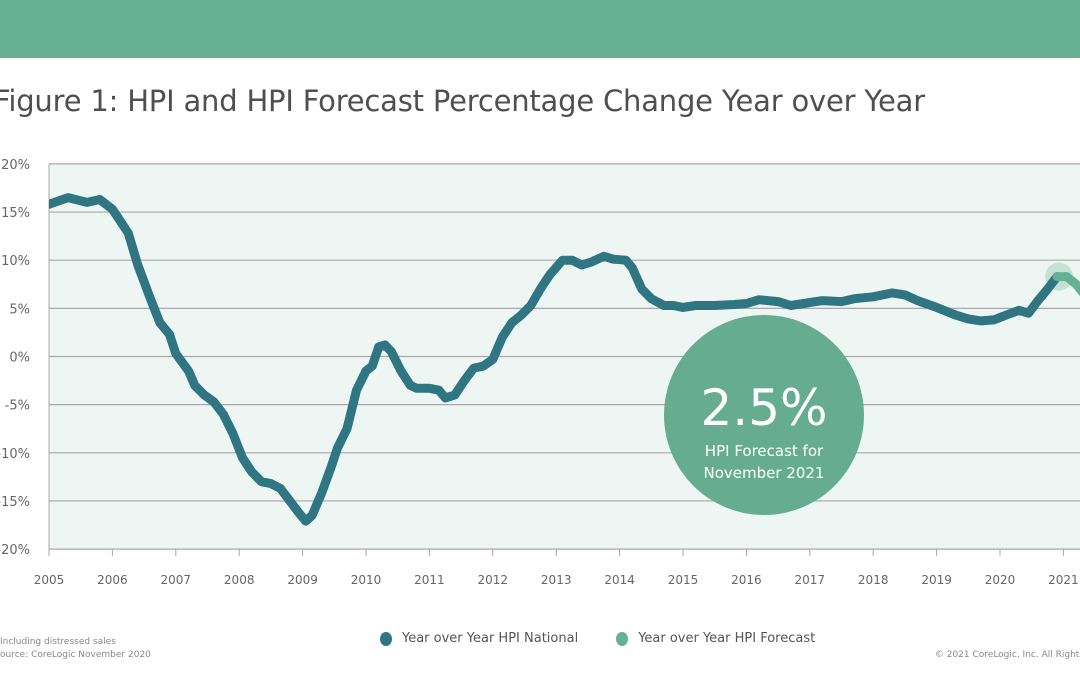 The height and width of the screenshot is (675, 1080). I want to click on y-tick-label: -10%, so click(15, 454).